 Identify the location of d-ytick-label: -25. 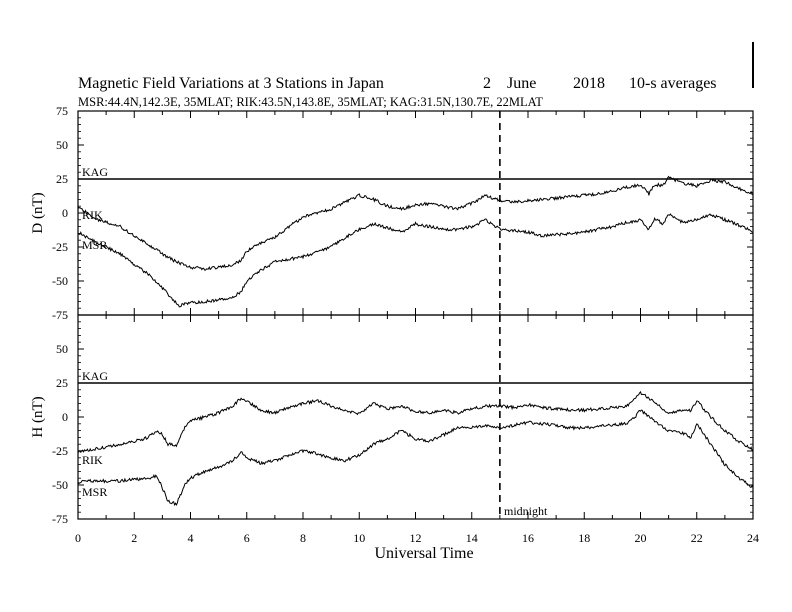
(60, 247).